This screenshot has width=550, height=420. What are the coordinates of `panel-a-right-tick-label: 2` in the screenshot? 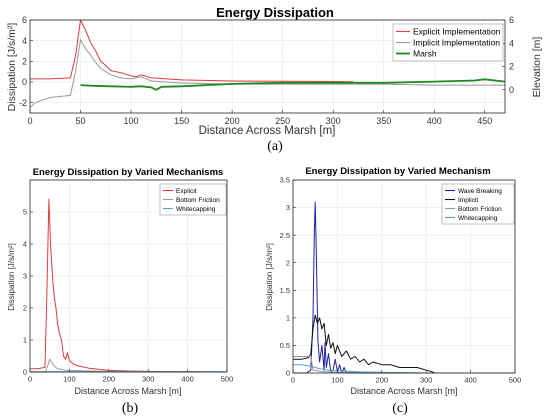 It's located at (511, 67).